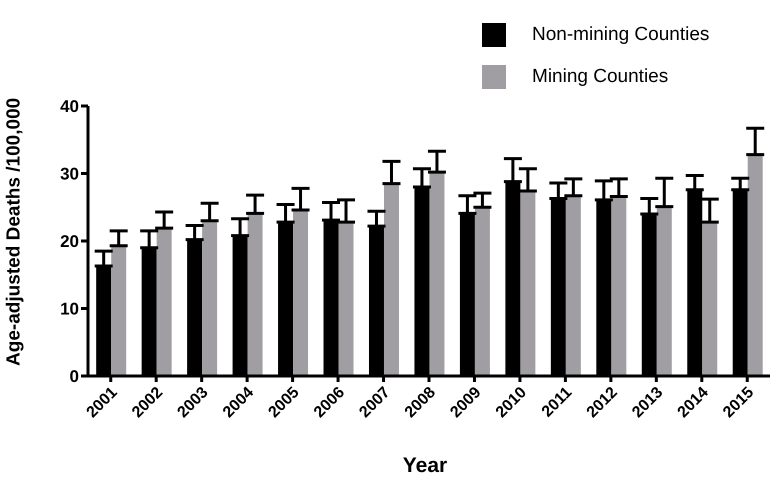 This screenshot has width=770, height=484. I want to click on y-tick-label: 0, so click(74, 376).